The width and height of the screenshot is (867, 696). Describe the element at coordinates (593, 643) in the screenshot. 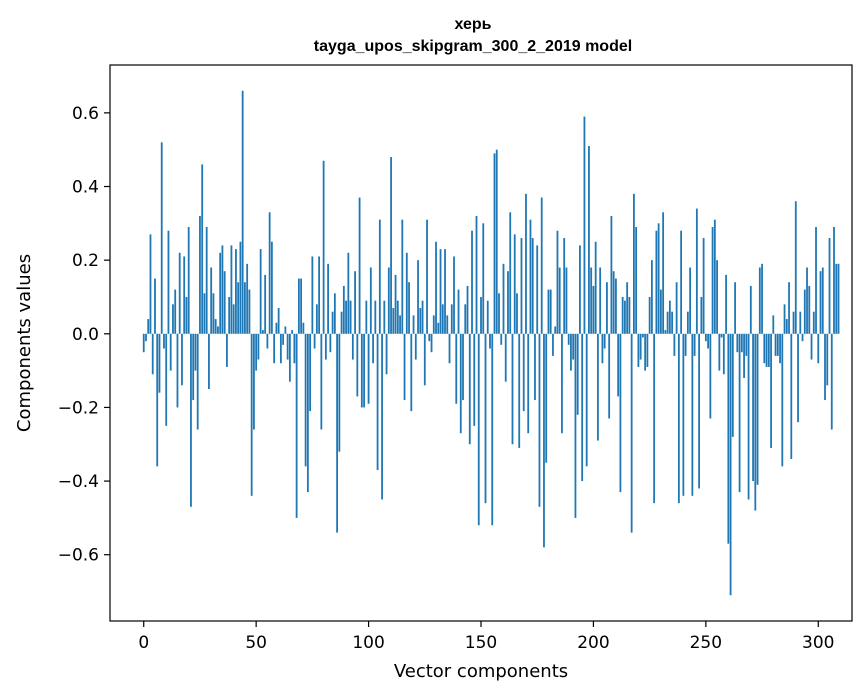

I see `x-tick-label: 200` at that location.